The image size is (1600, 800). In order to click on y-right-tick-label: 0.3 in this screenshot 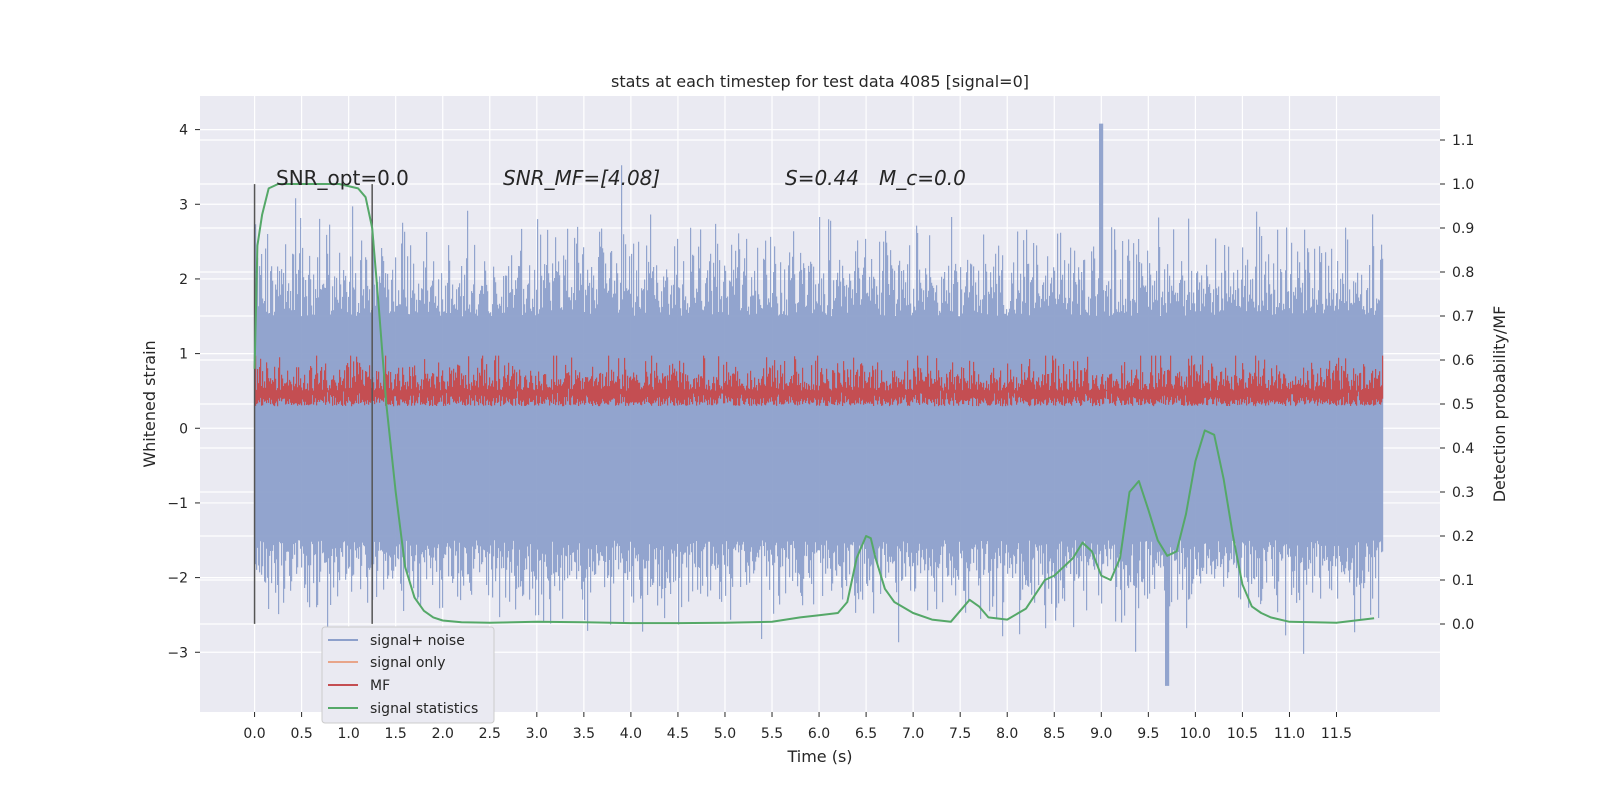, I will do `click(1463, 493)`.